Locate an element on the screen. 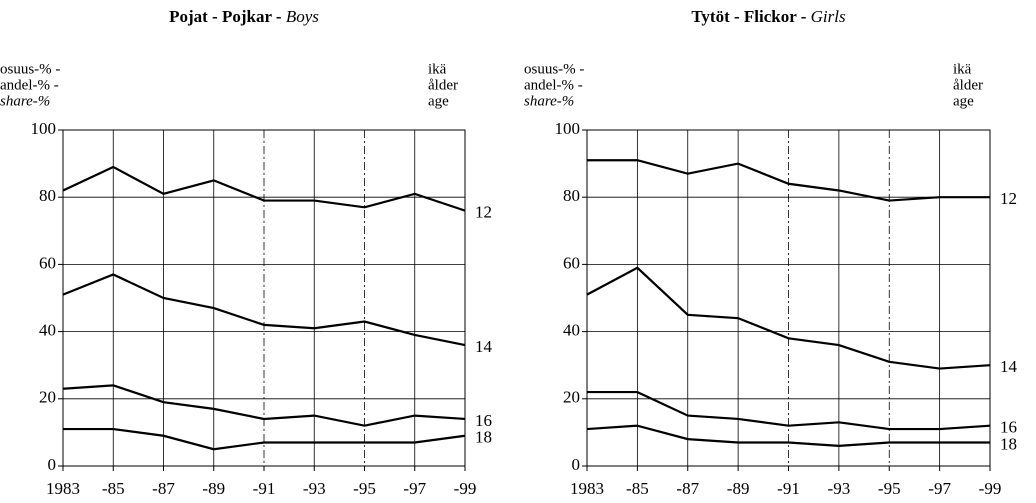 This screenshot has width=1036, height=503. chart-title: Pojat - Pojkar - Boys is located at coordinates (244, 16).